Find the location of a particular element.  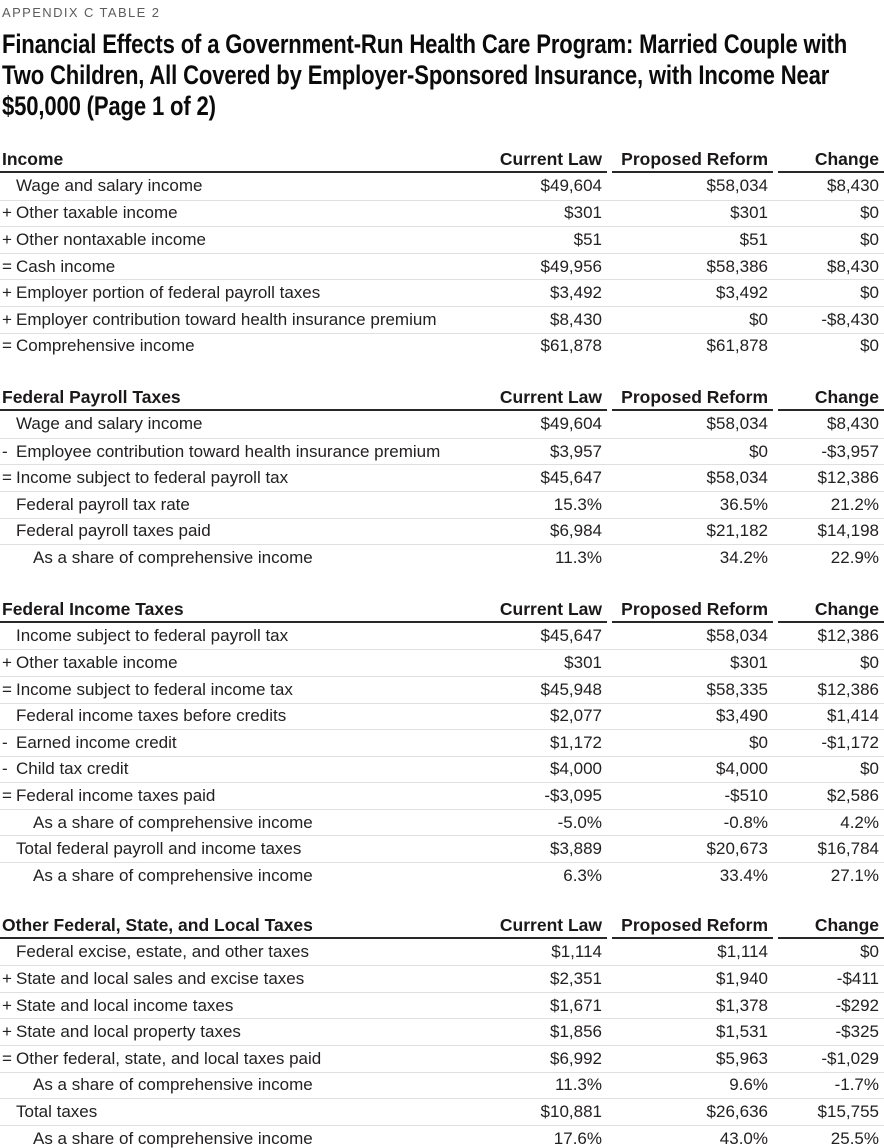

cell-current-law: 11.3% is located at coordinates (578, 1085).